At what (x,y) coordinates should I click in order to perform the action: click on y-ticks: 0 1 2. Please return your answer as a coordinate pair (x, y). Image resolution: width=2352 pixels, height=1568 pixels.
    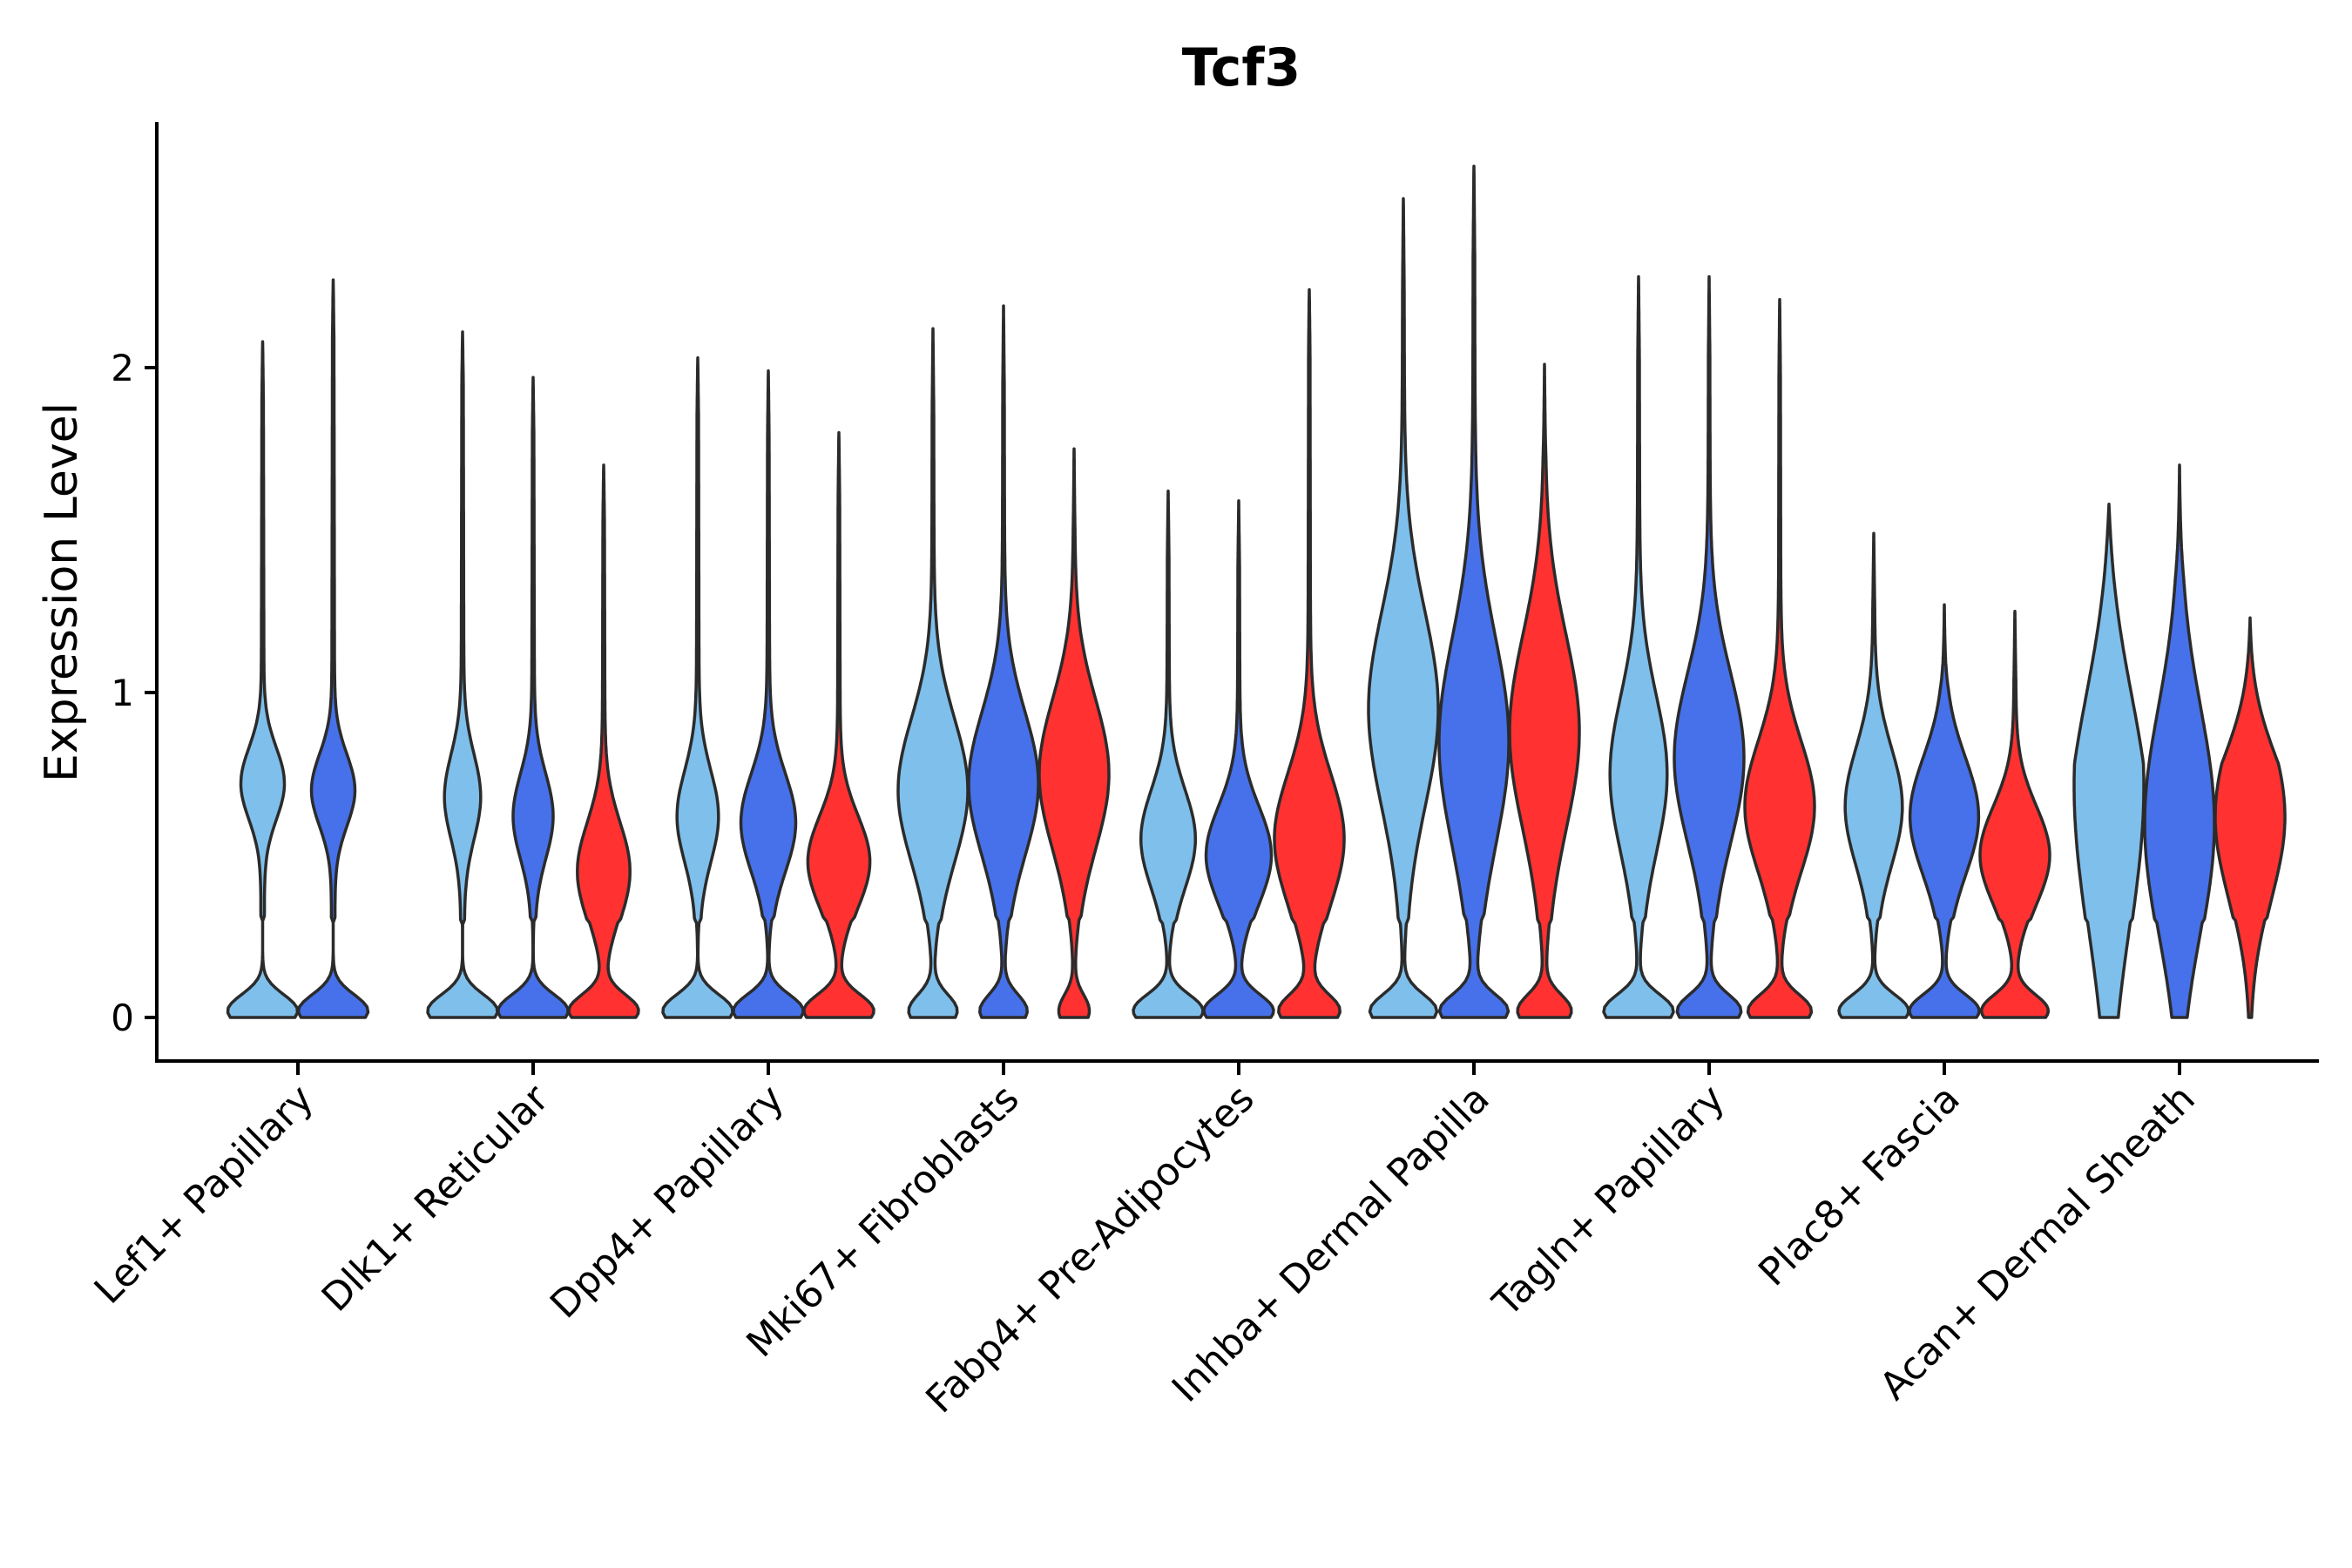
    Looking at the image, I should click on (134, 693).